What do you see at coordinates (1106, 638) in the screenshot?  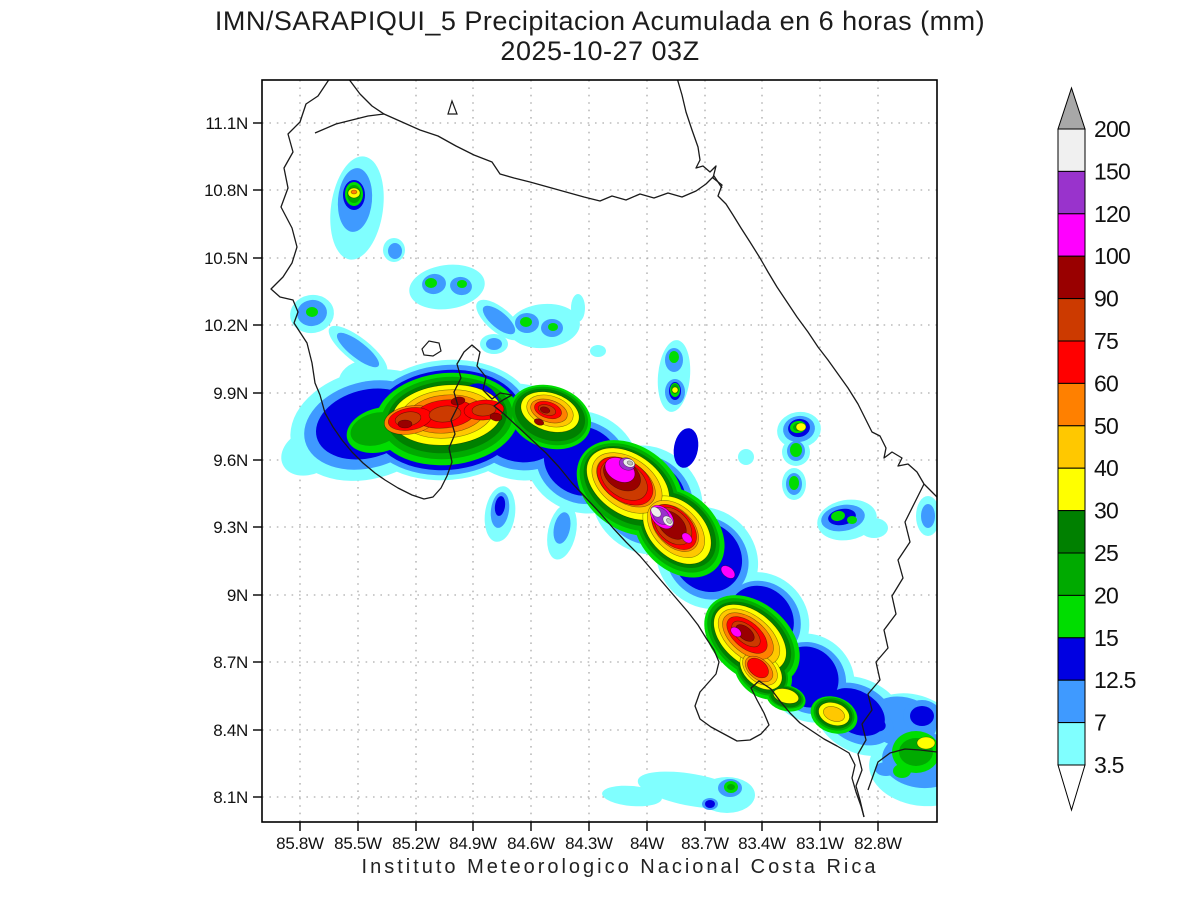 I see `colorbar-label: 15` at bounding box center [1106, 638].